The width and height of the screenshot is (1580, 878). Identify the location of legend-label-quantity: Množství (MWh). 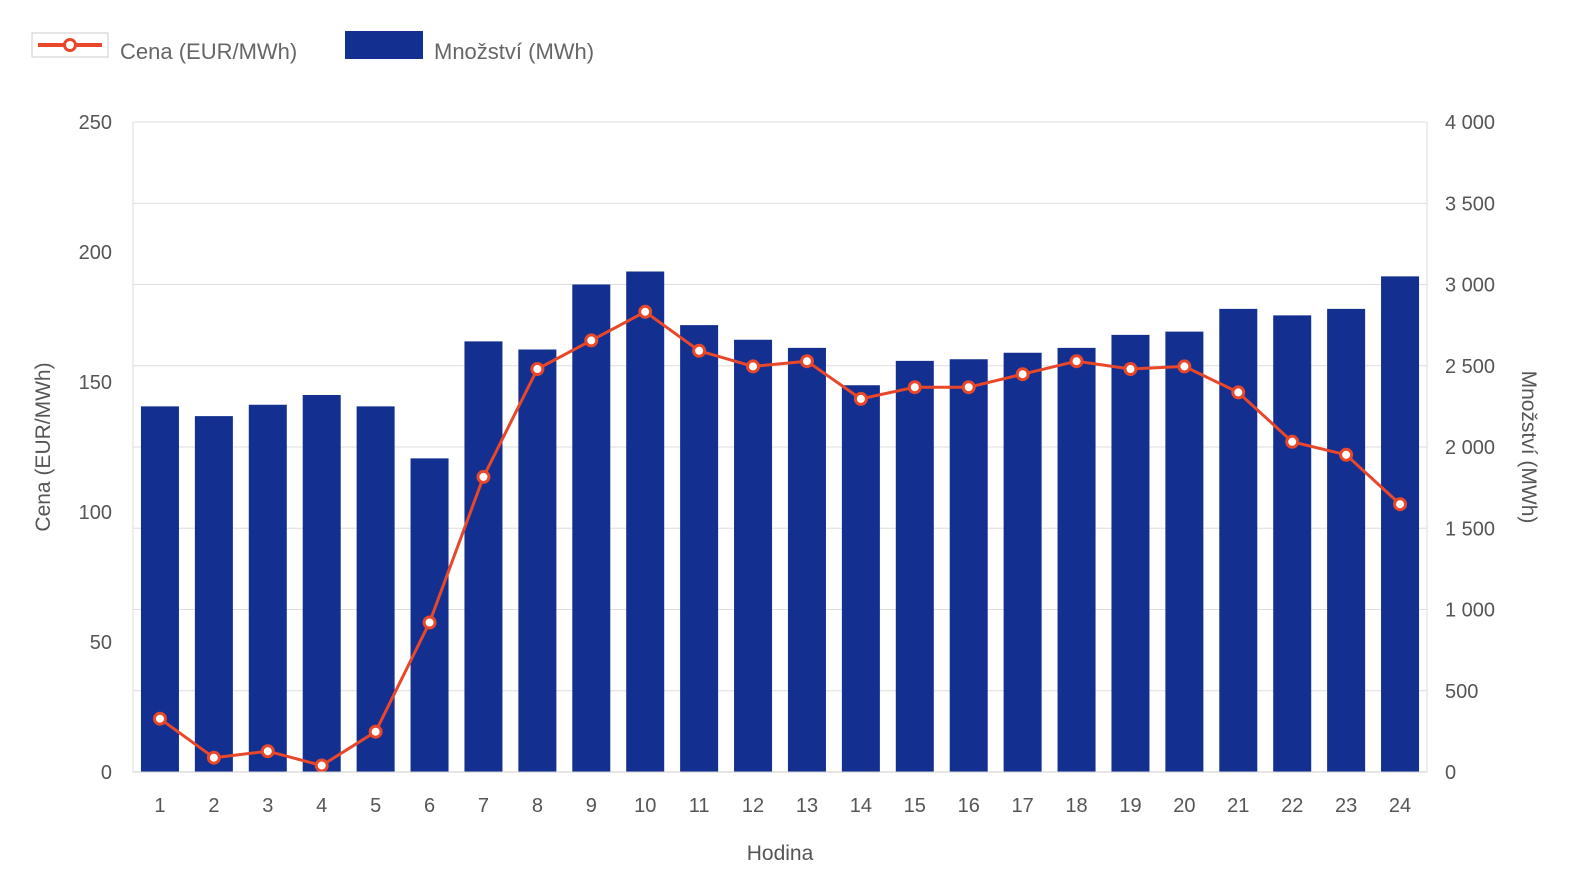
(514, 51).